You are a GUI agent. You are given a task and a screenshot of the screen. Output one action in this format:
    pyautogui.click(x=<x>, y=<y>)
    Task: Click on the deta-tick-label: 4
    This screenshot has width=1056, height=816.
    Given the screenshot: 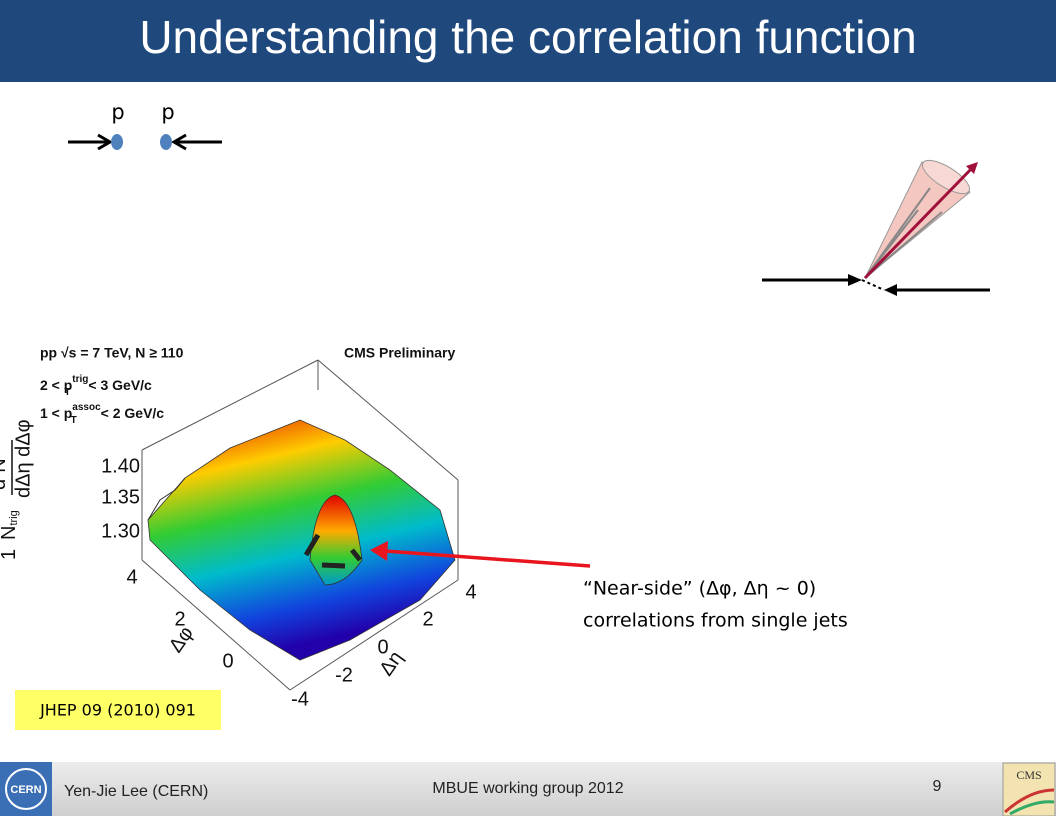 What is the action you would take?
    pyautogui.click(x=470, y=592)
    